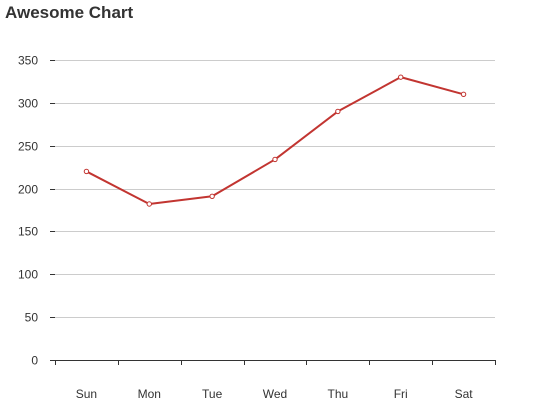 The image size is (550, 420). Describe the element at coordinates (28, 190) in the screenshot. I see `y-tick-label: 200` at that location.